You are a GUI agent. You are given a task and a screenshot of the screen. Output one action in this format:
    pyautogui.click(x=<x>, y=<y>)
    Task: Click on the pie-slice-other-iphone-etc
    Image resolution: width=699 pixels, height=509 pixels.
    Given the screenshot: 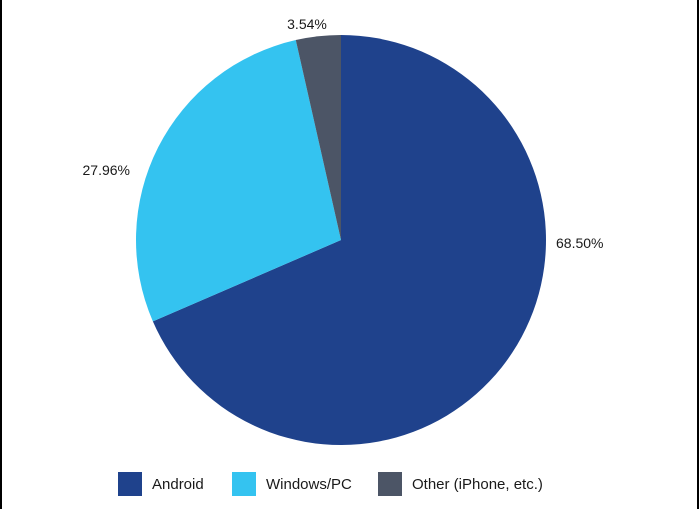 What is the action you would take?
    pyautogui.click(x=318, y=137)
    